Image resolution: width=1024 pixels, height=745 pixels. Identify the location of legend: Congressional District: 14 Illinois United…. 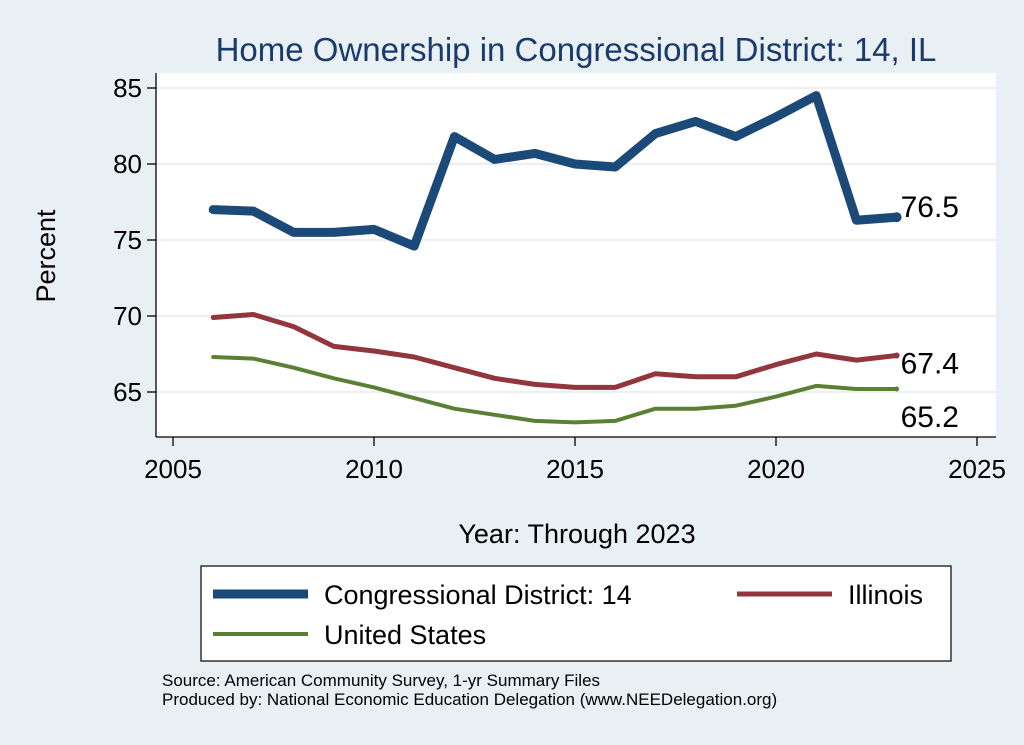
(576, 613).